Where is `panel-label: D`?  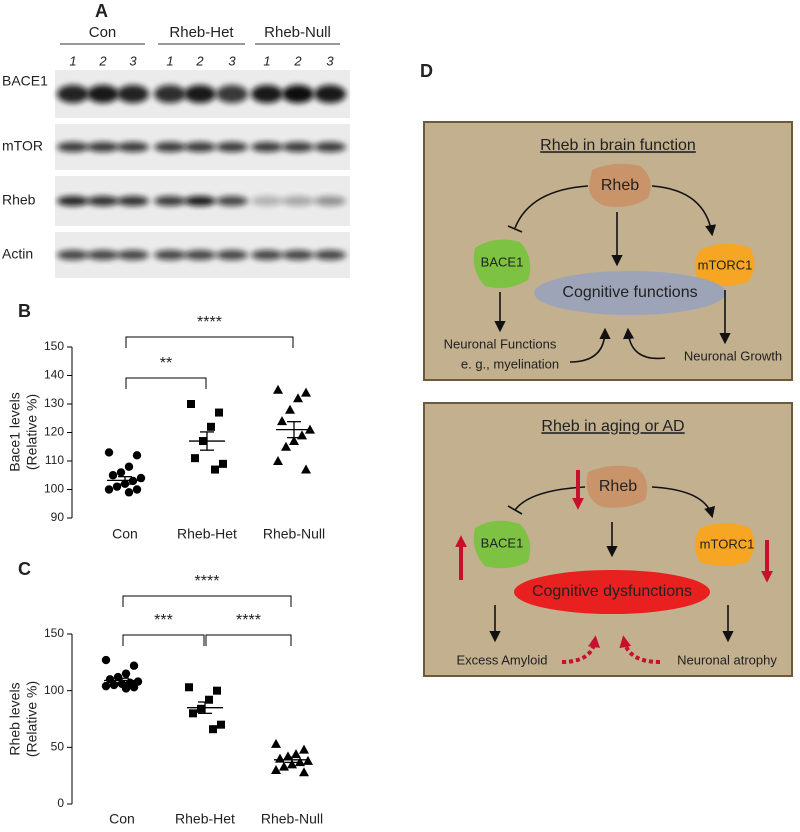 panel-label: D is located at coordinates (426, 71).